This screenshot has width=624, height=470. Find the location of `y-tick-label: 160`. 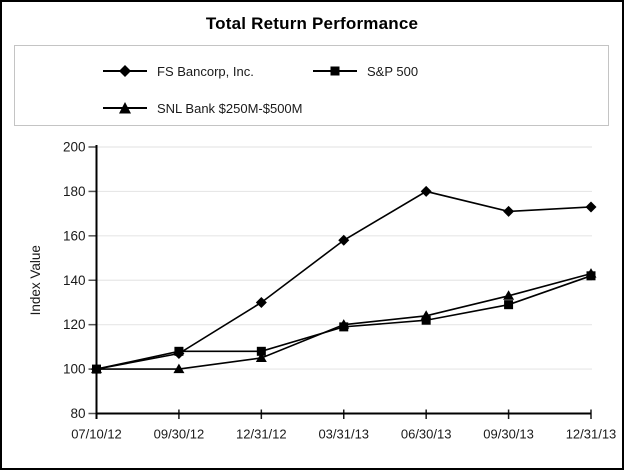

y-tick-label: 160 is located at coordinates (74, 235).